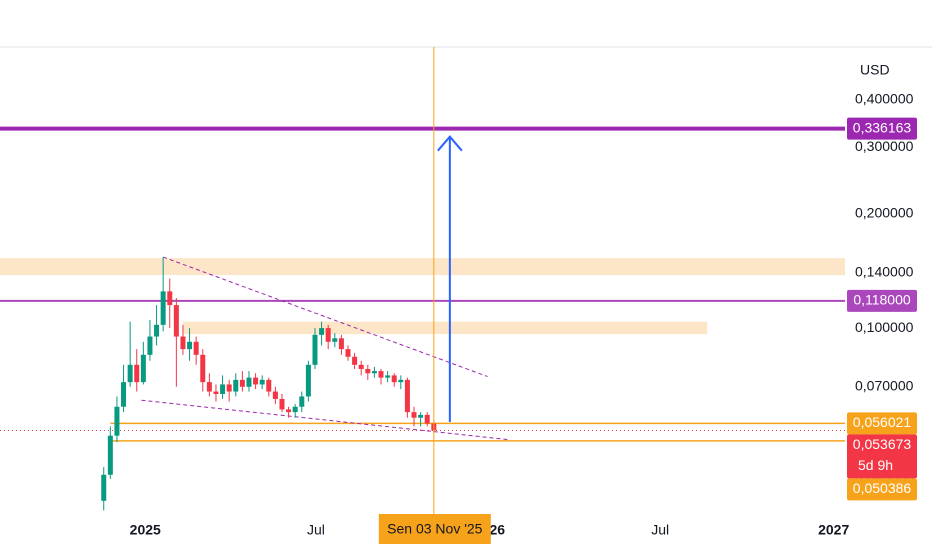 The height and width of the screenshot is (550, 932). Describe the element at coordinates (833, 530) in the screenshot. I see `x-tick-label: 2027` at that location.